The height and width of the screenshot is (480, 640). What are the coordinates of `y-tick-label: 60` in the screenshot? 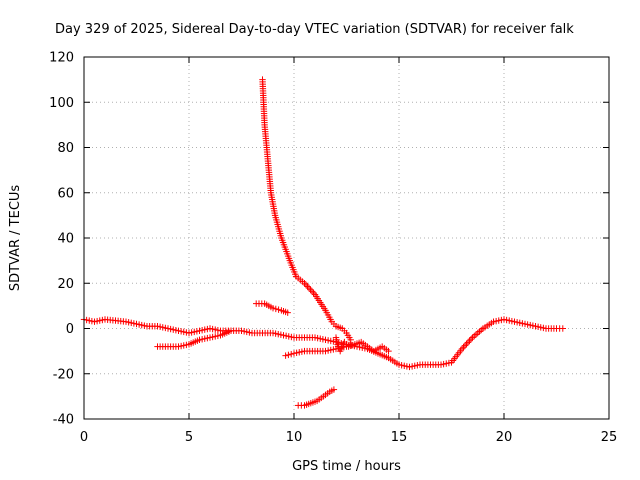 It's located at (65, 193).